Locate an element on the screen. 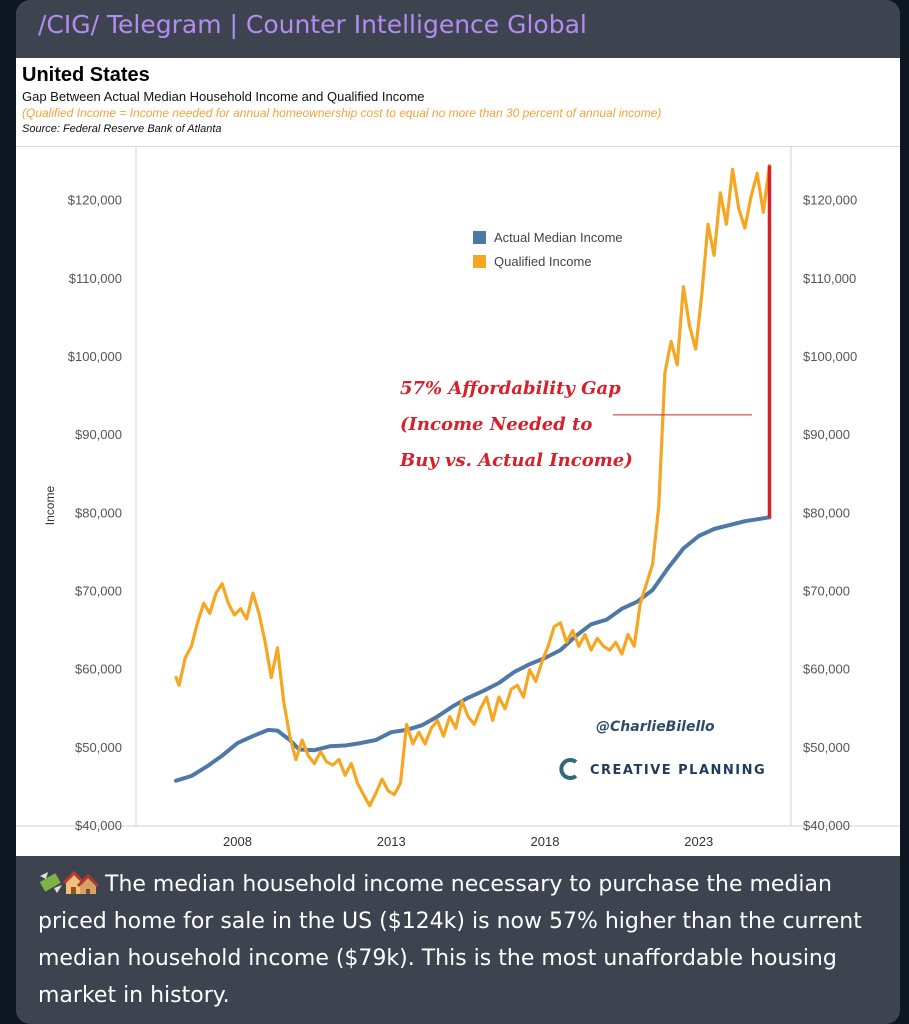 The image size is (909, 1024). y-tick-label-right: $60,000 is located at coordinates (826, 669).